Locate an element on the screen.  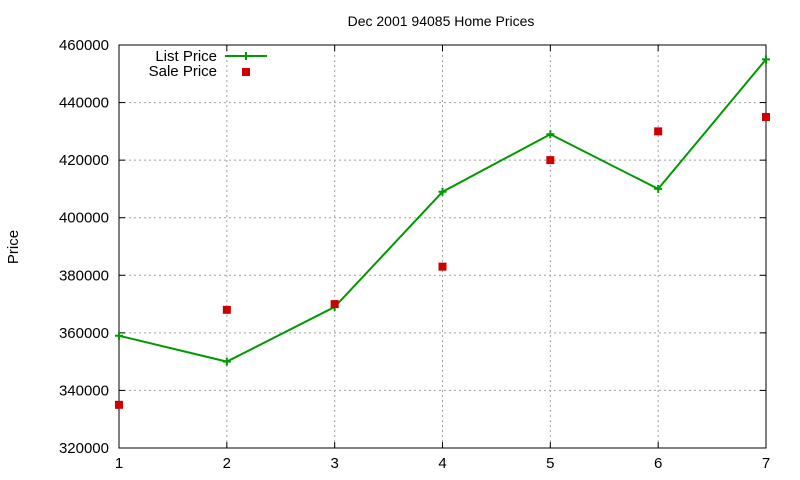
y-tick-label: 320000 is located at coordinates (84, 448).